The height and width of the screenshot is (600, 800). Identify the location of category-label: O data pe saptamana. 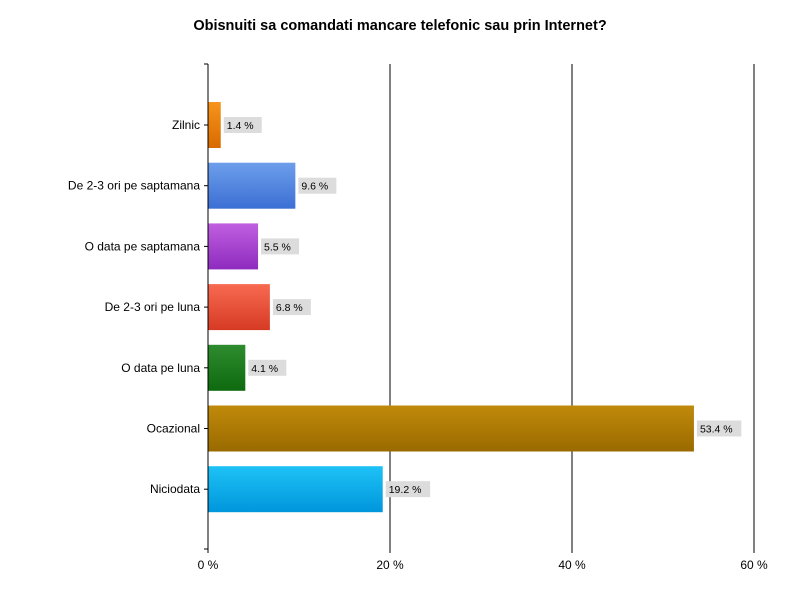
(143, 246).